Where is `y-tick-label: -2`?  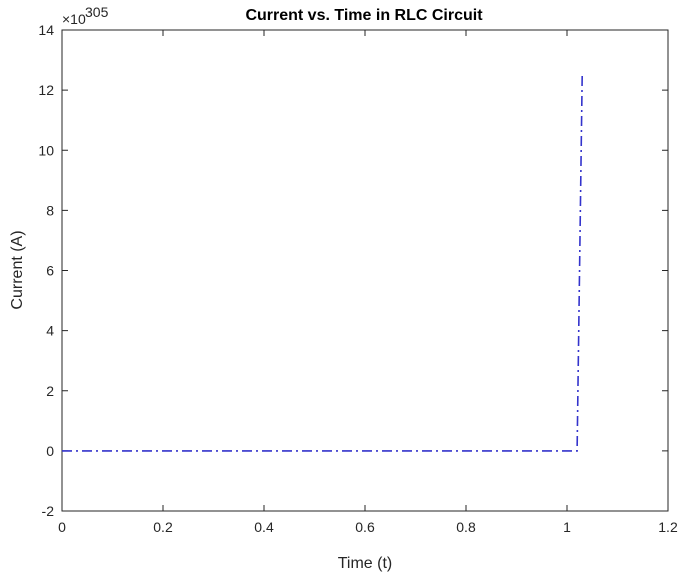 y-tick-label: -2 is located at coordinates (48, 511).